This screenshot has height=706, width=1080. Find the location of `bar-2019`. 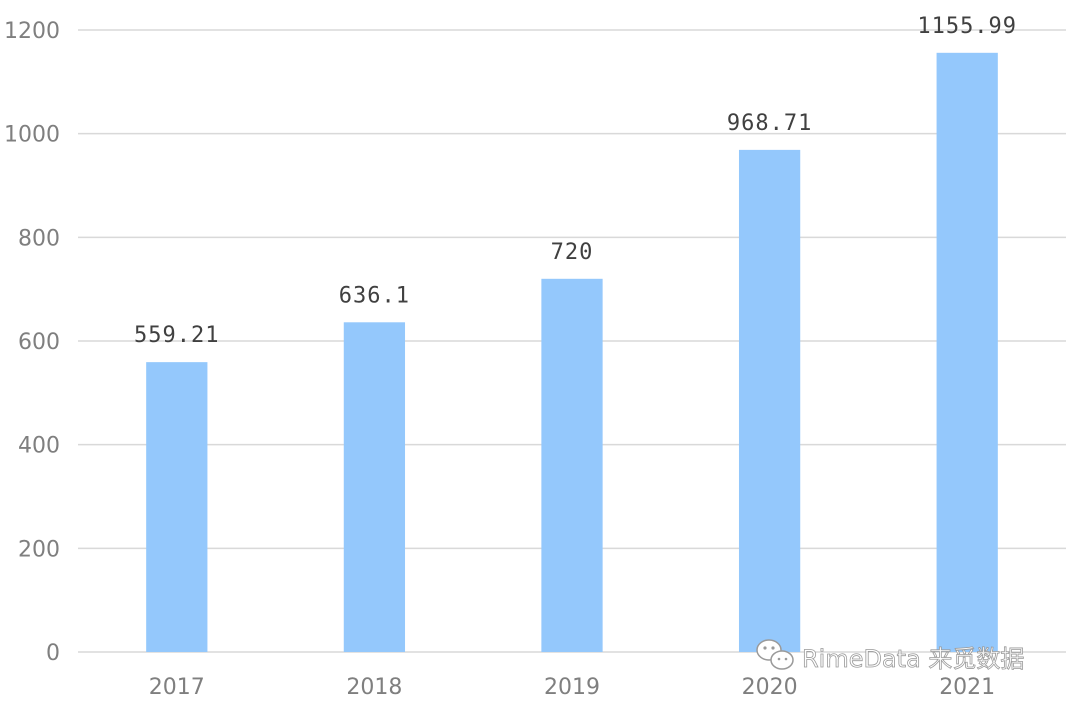

bar-2019 is located at coordinates (572, 465).